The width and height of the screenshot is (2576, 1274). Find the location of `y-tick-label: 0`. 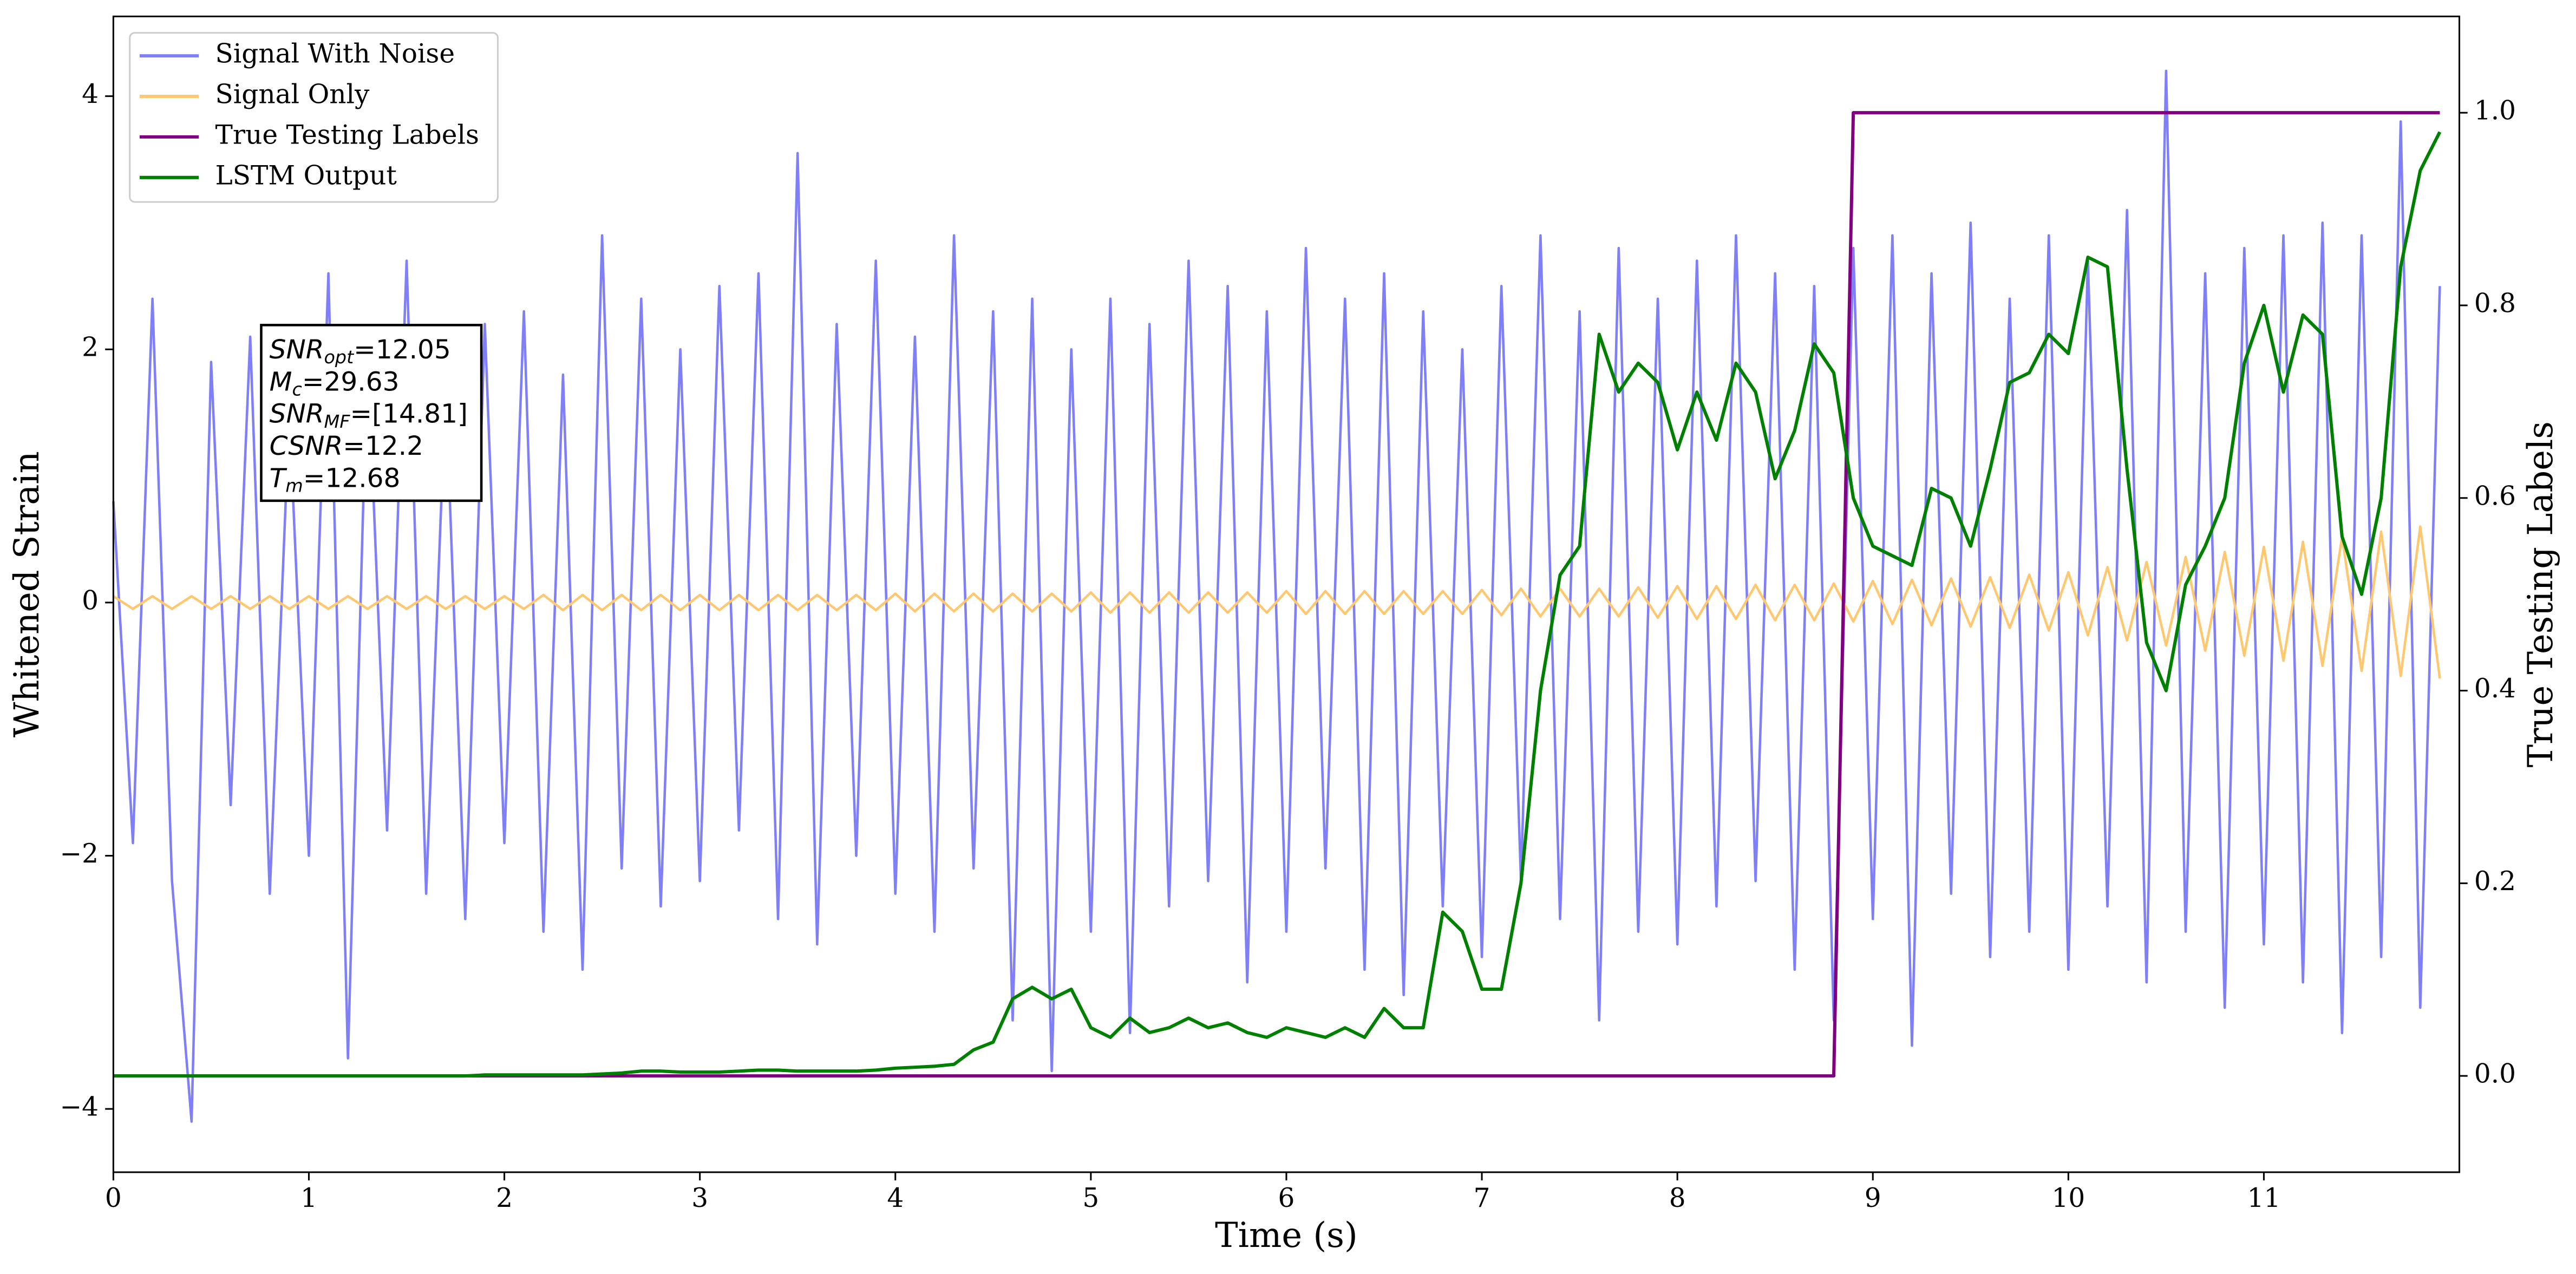

y-tick-label: 0 is located at coordinates (90, 600).